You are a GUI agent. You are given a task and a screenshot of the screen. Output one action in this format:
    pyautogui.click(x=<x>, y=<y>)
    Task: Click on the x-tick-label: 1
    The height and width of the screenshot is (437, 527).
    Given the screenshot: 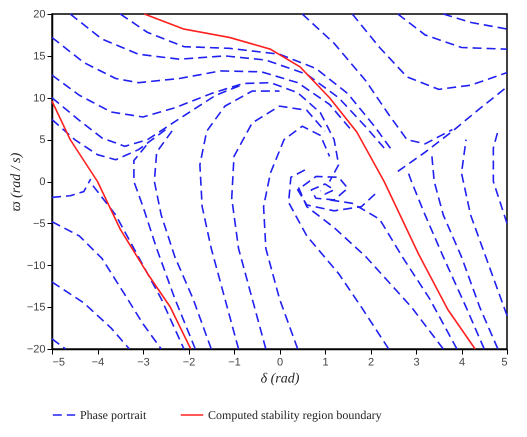 What is the action you would take?
    pyautogui.click(x=325, y=362)
    